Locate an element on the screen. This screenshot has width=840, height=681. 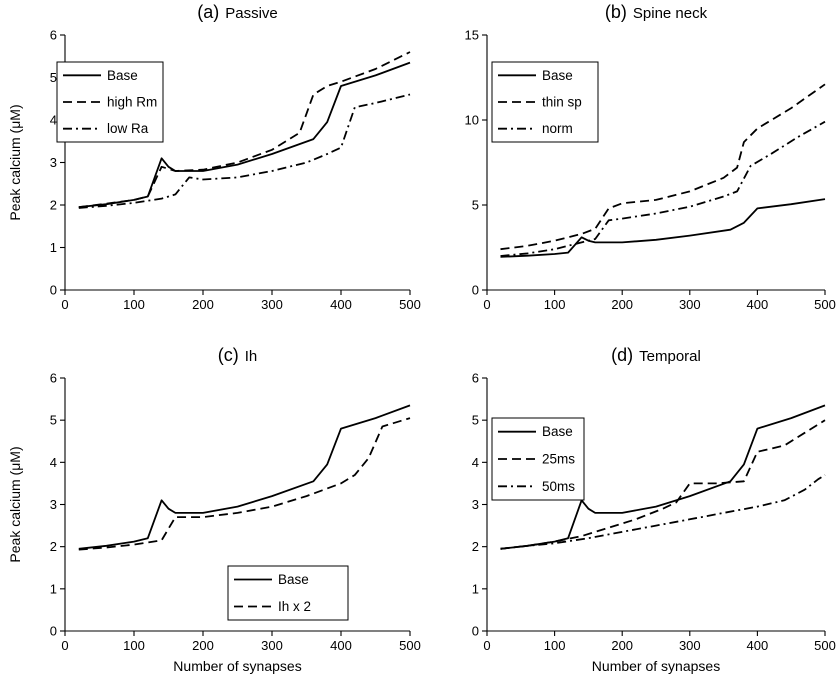
legend: Base high Rm low Ra is located at coordinates (110, 102).